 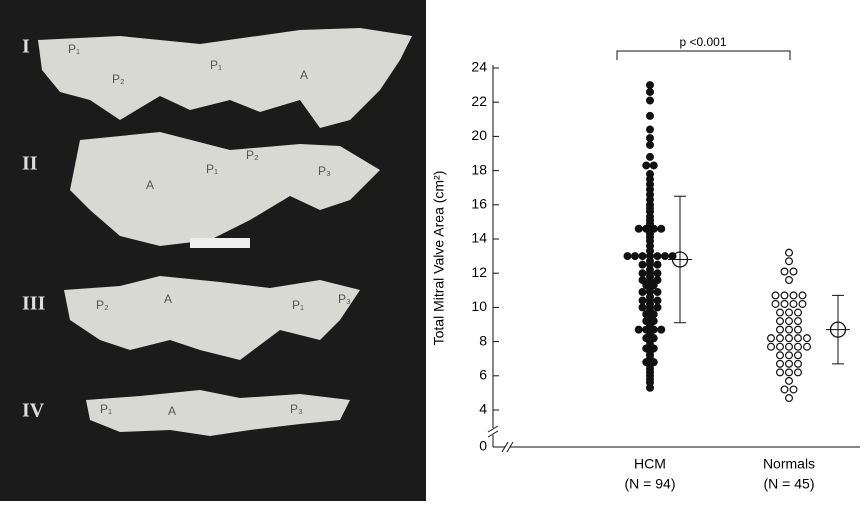 What do you see at coordinates (479, 272) in the screenshot?
I see `y-tick-label: 12` at bounding box center [479, 272].